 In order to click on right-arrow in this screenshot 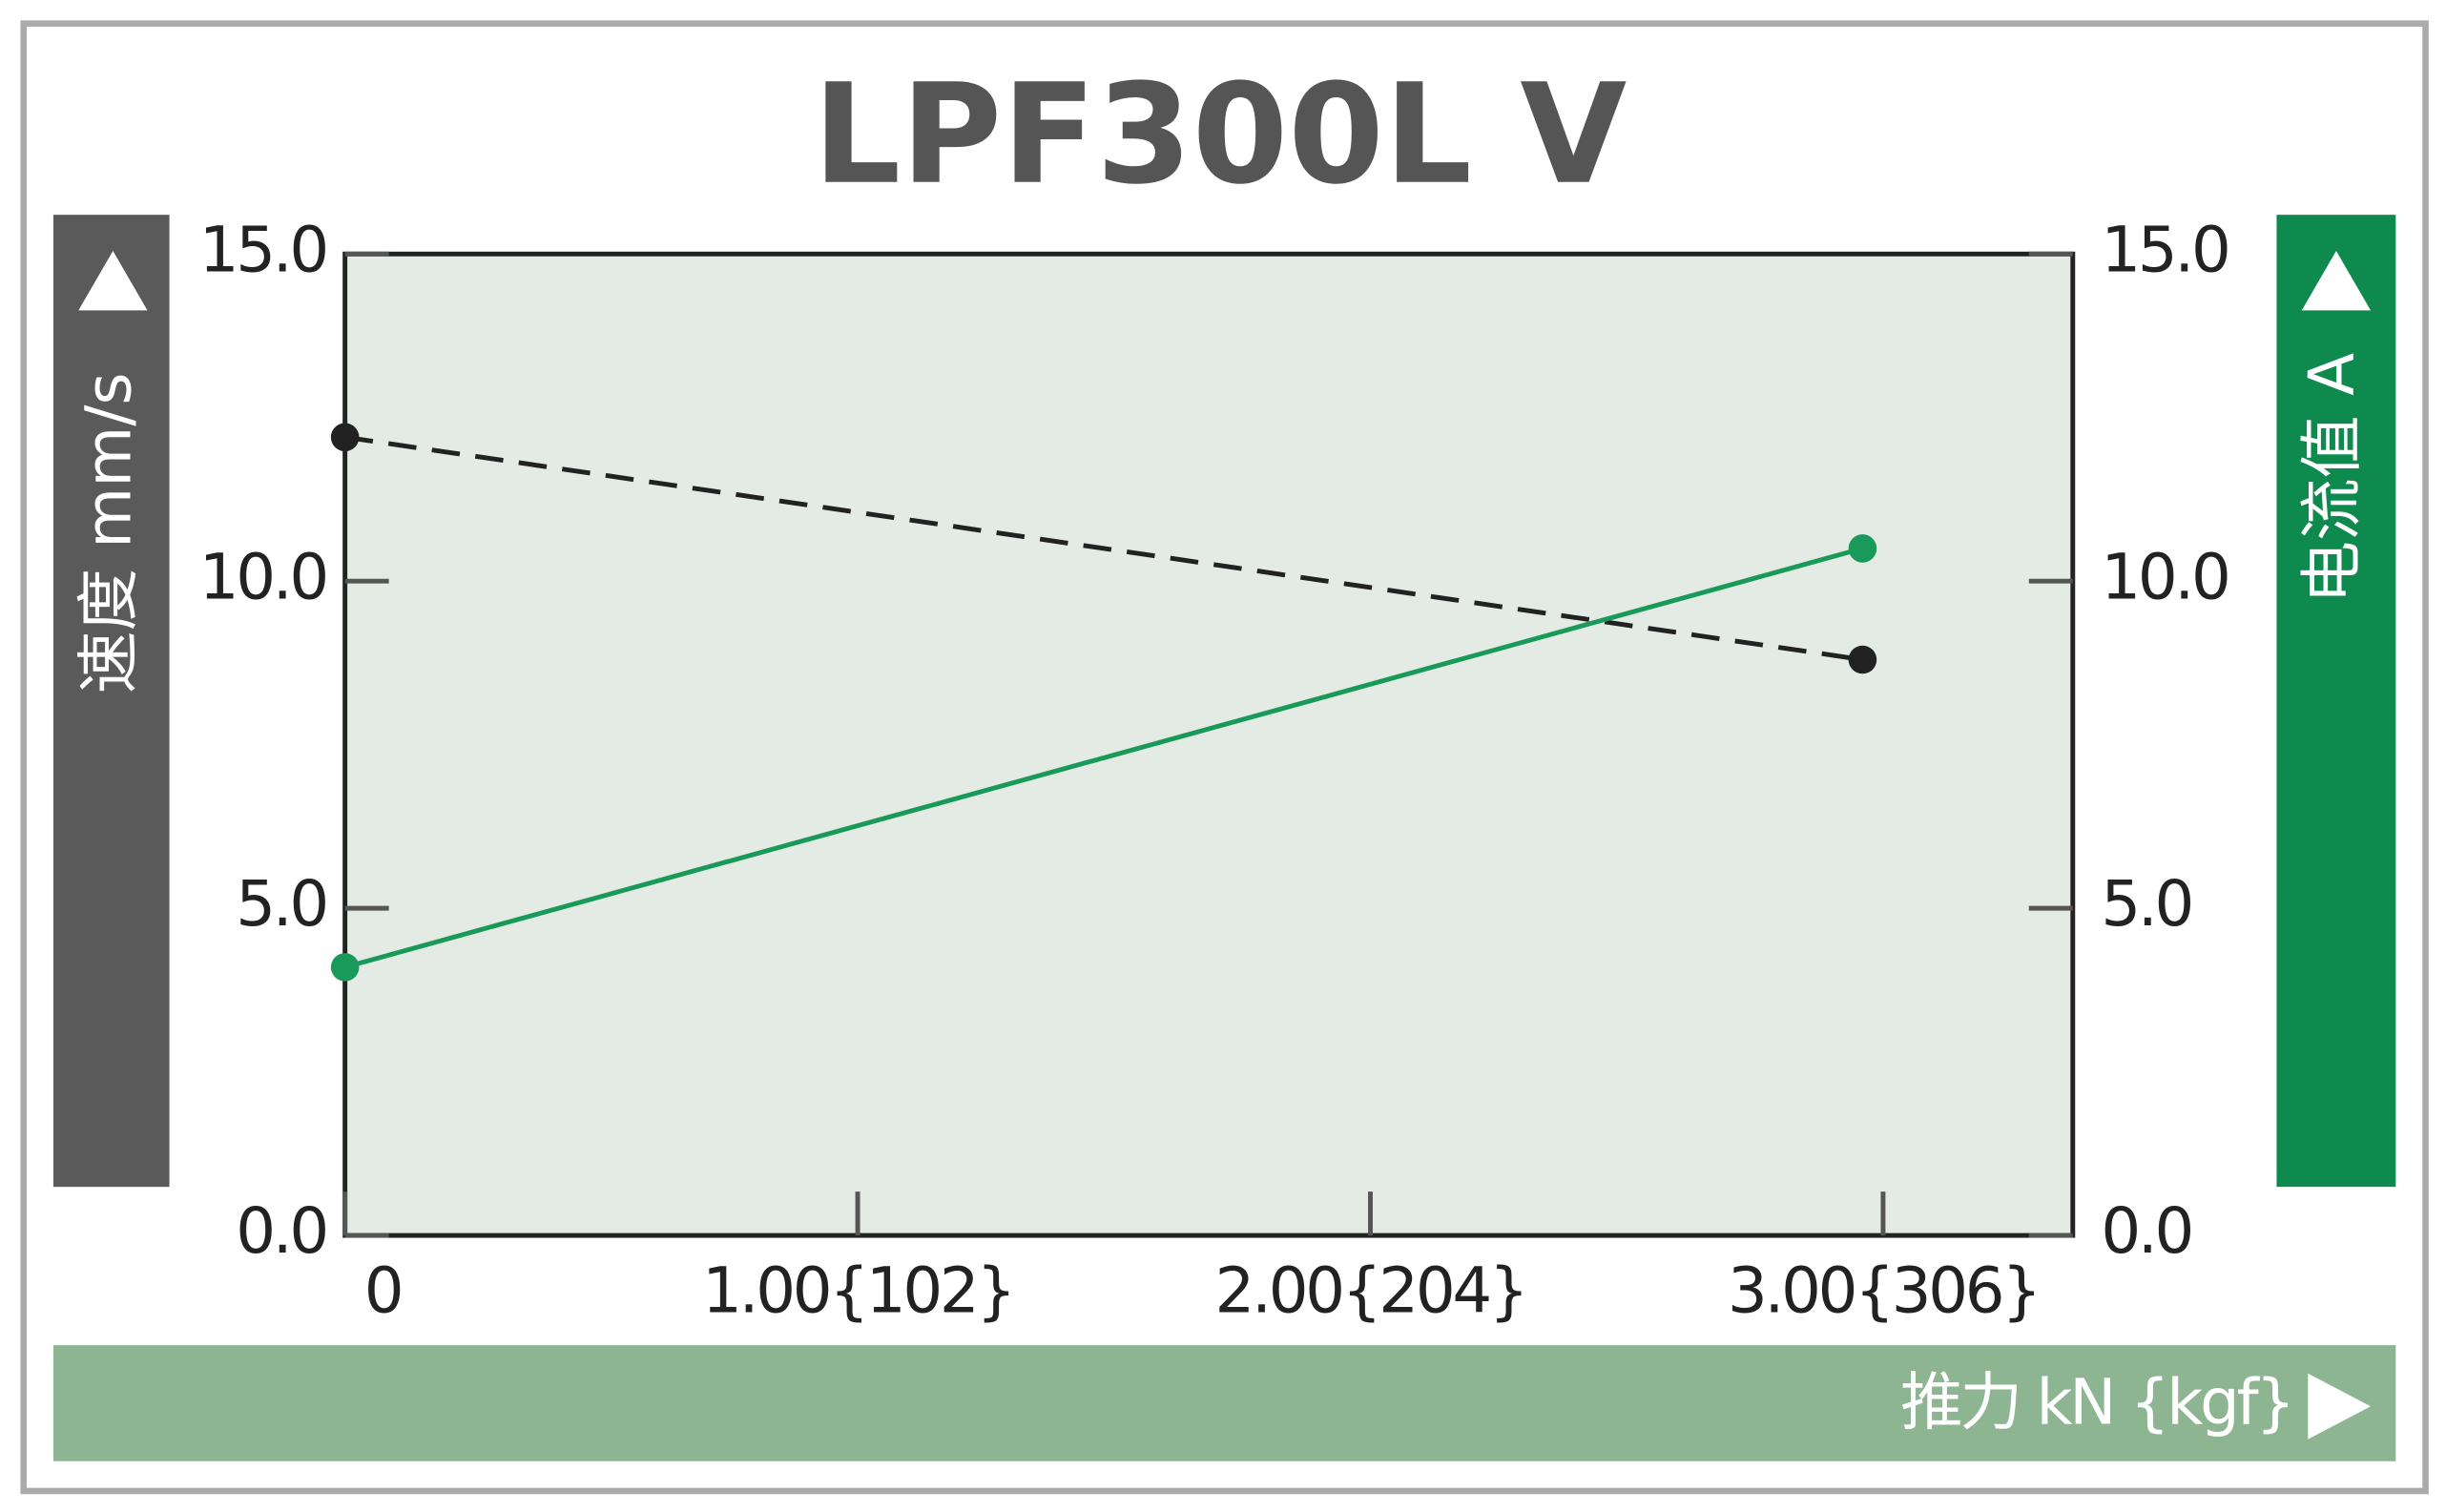, I will do `click(2340, 1406)`.